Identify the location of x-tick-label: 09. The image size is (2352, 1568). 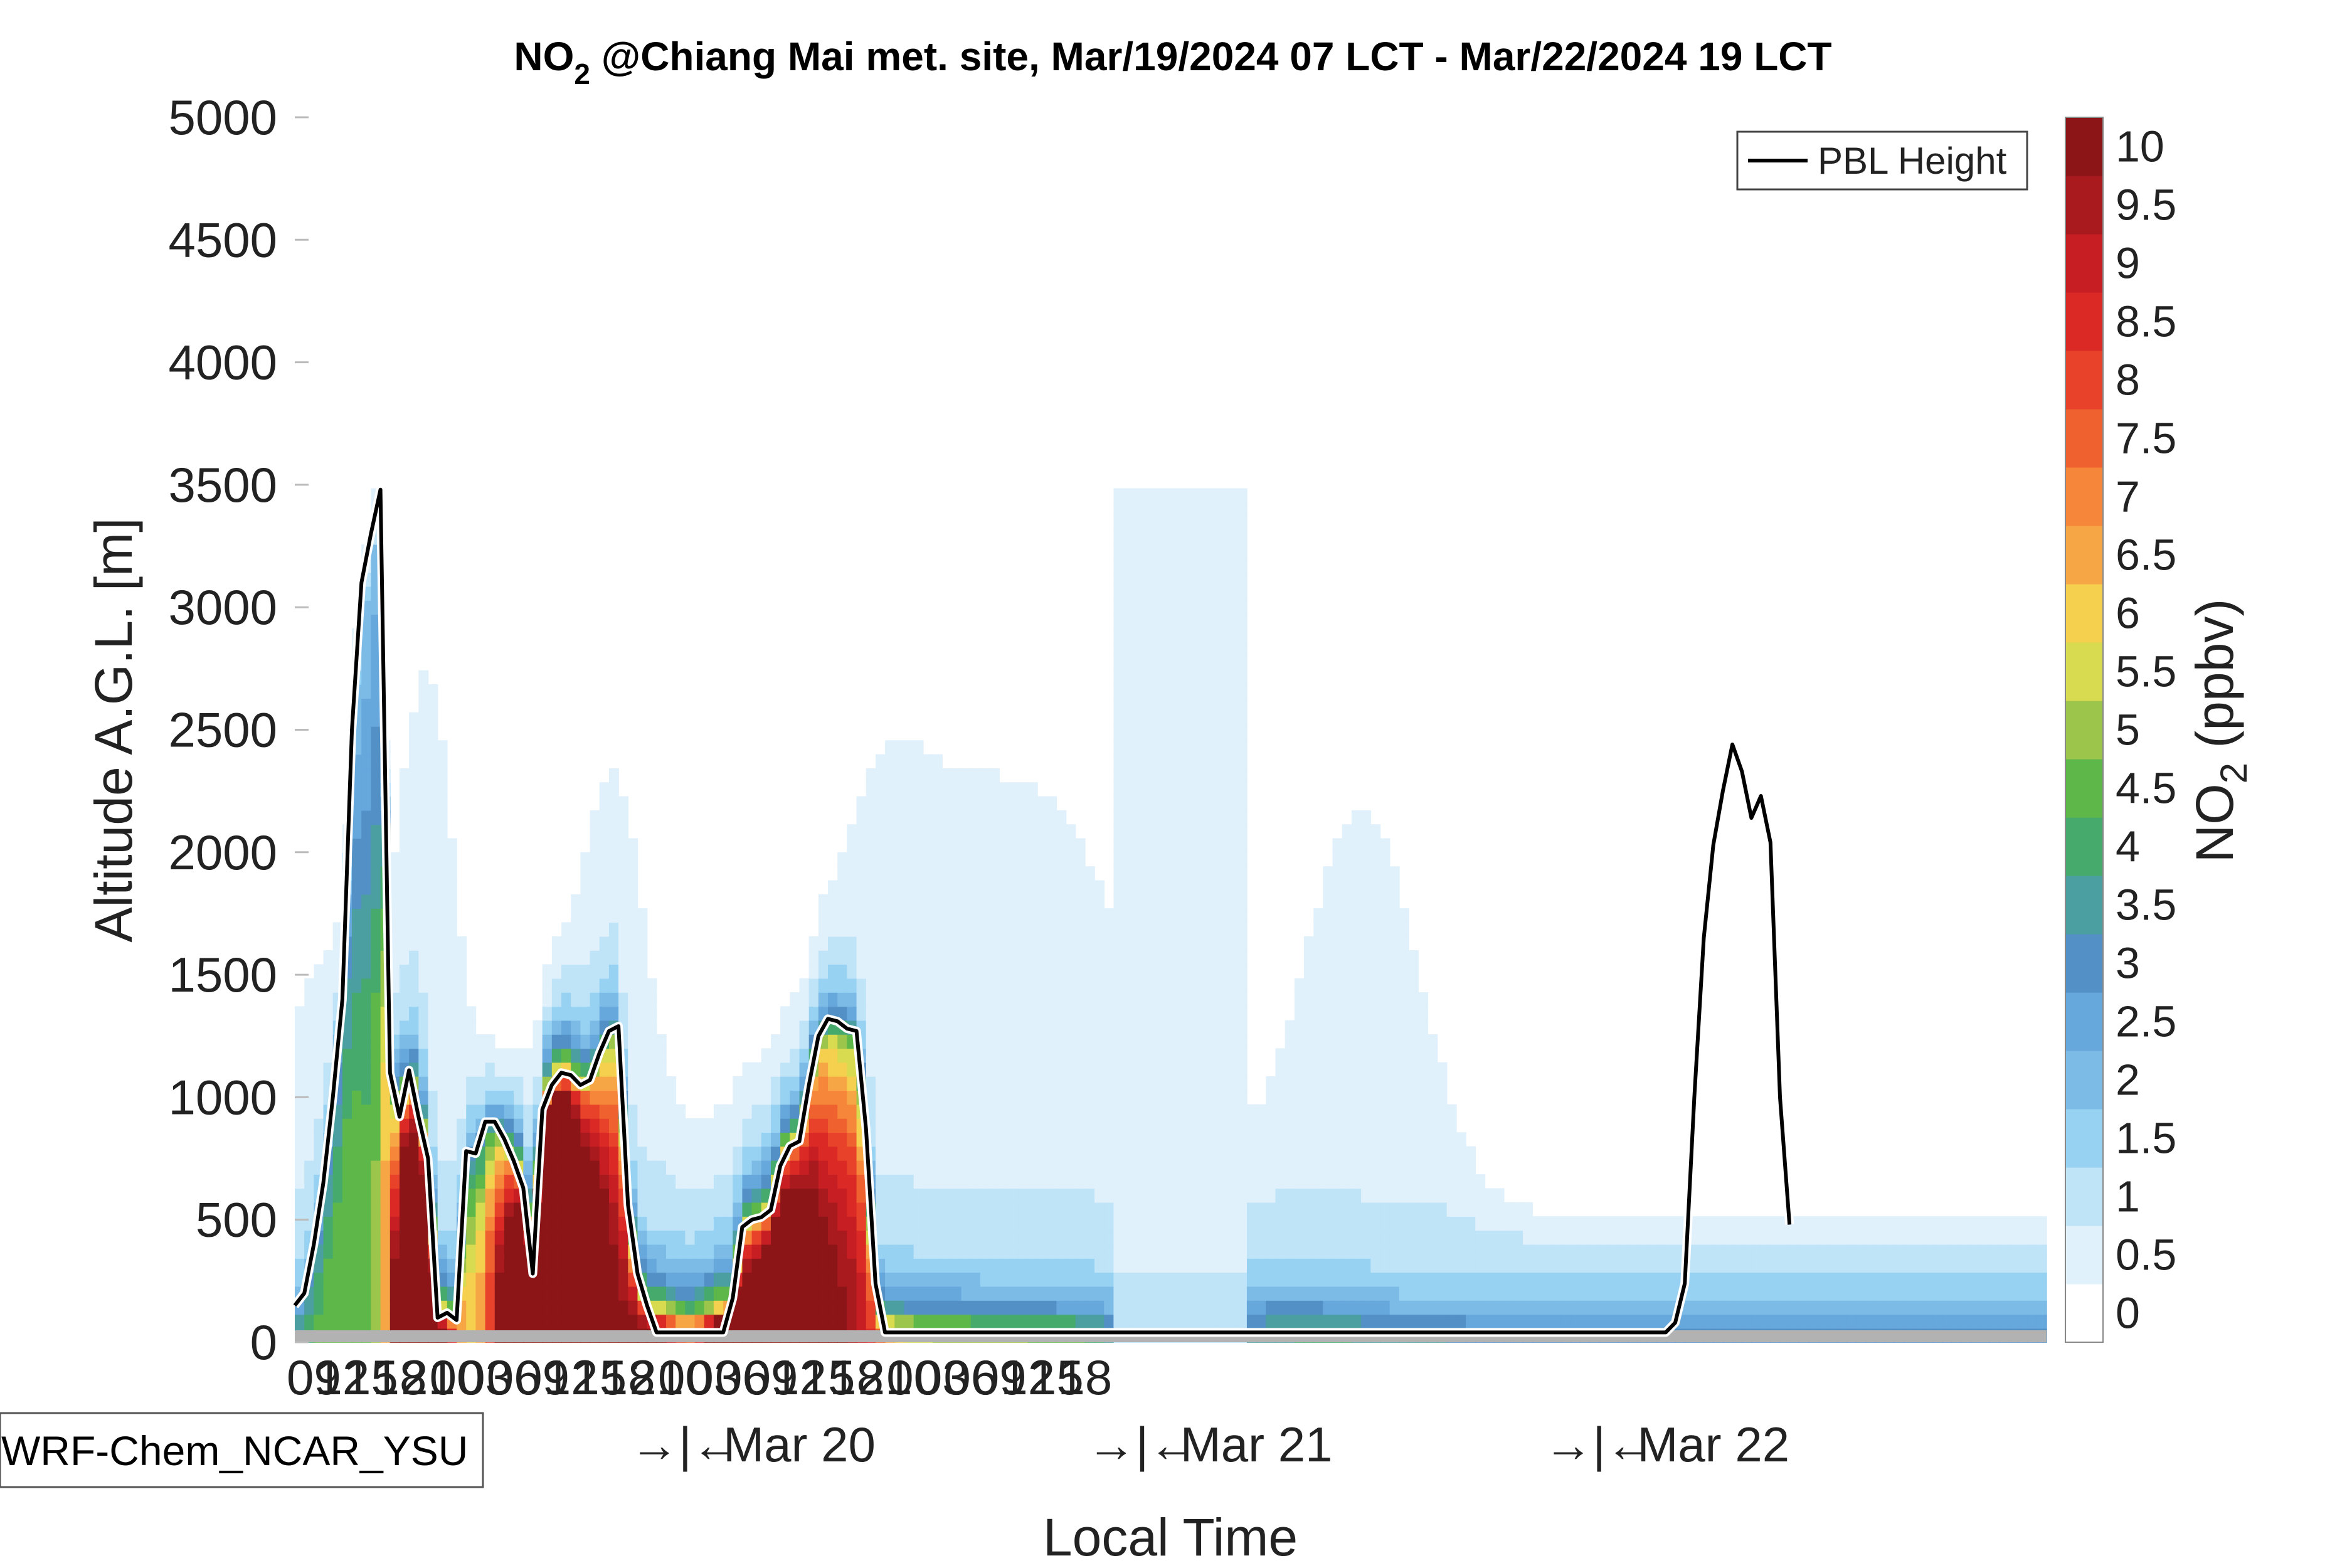
(542, 1377).